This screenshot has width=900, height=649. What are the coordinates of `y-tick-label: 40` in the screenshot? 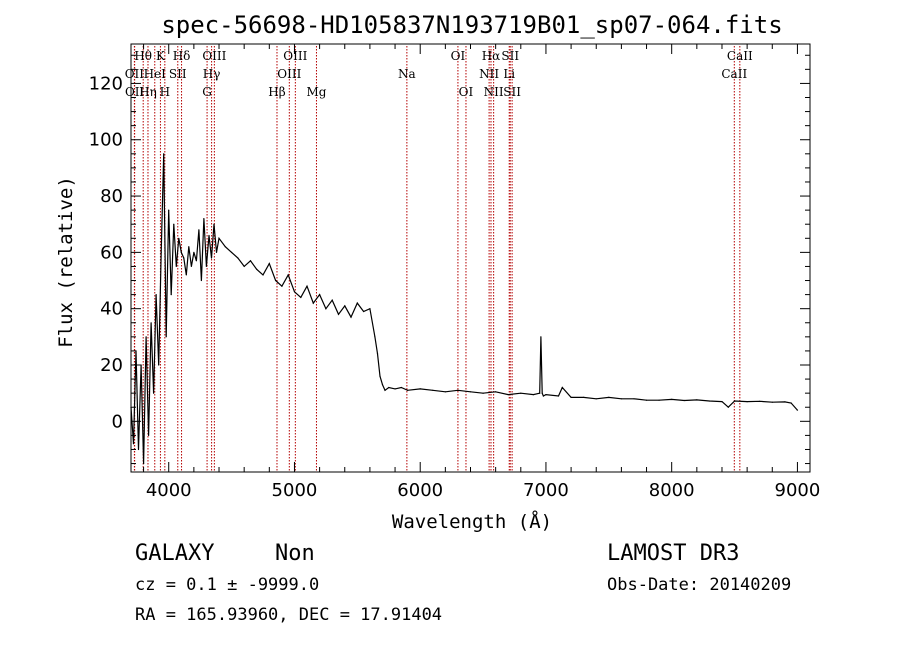 It's located at (111, 309).